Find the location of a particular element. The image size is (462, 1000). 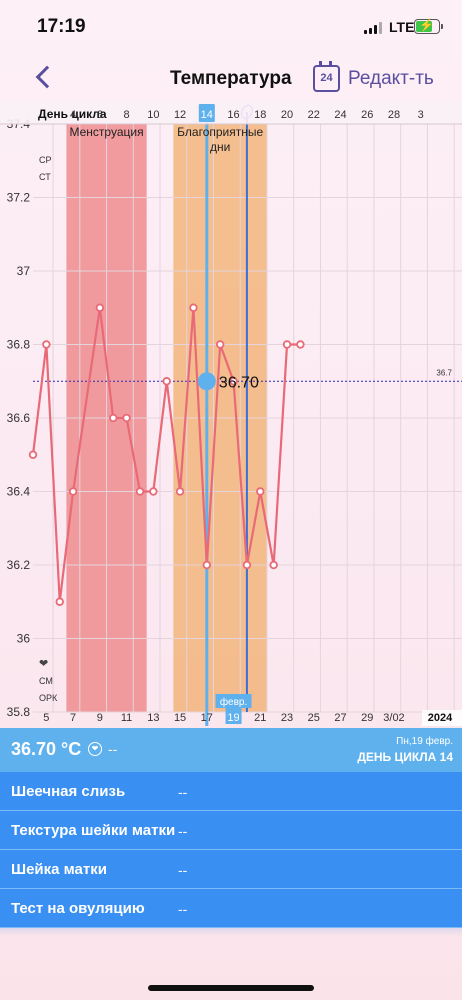

selected-month-badge is located at coordinates (233, 701).